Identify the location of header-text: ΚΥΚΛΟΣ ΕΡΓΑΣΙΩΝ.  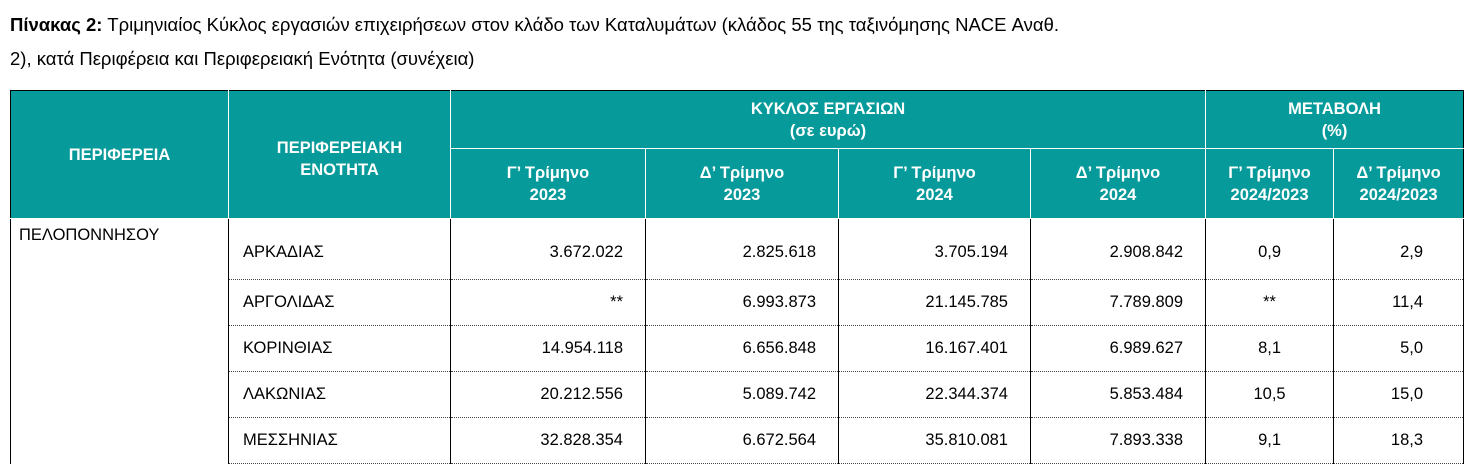
(828, 108).